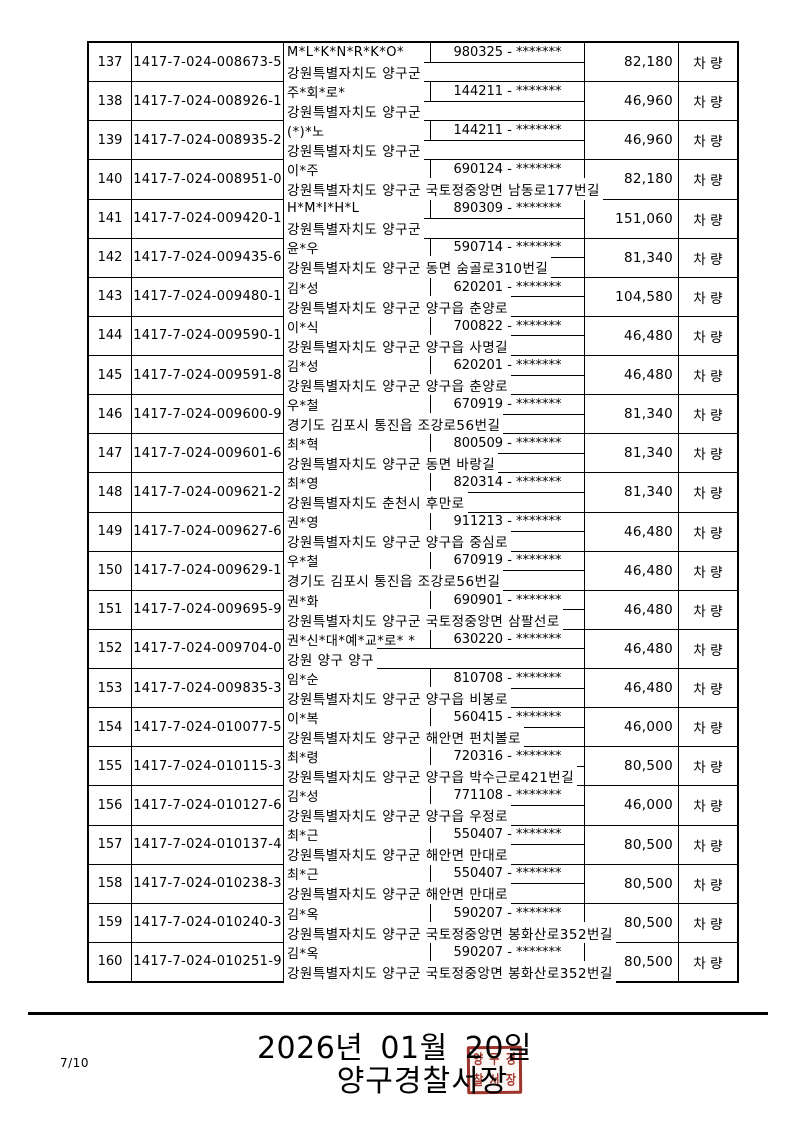  I want to click on birthdate-cell: 690124 - *******, so click(507, 169).